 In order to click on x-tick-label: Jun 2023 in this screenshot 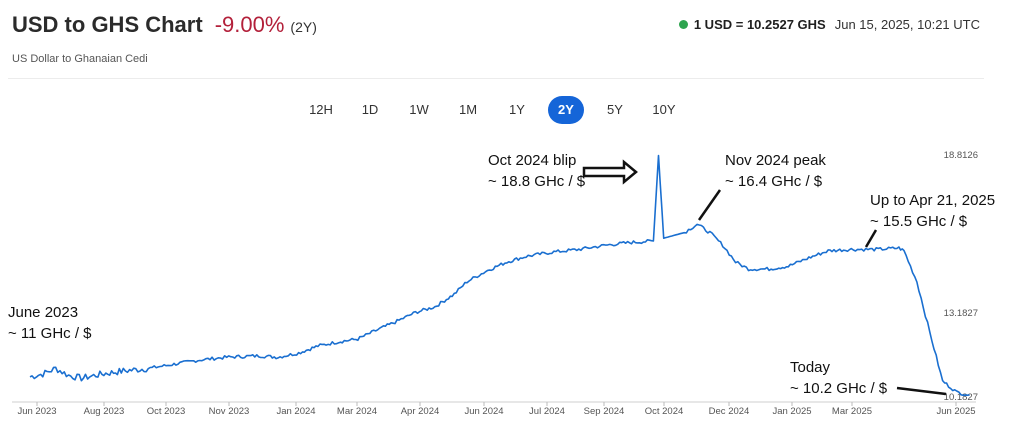, I will do `click(36, 411)`.